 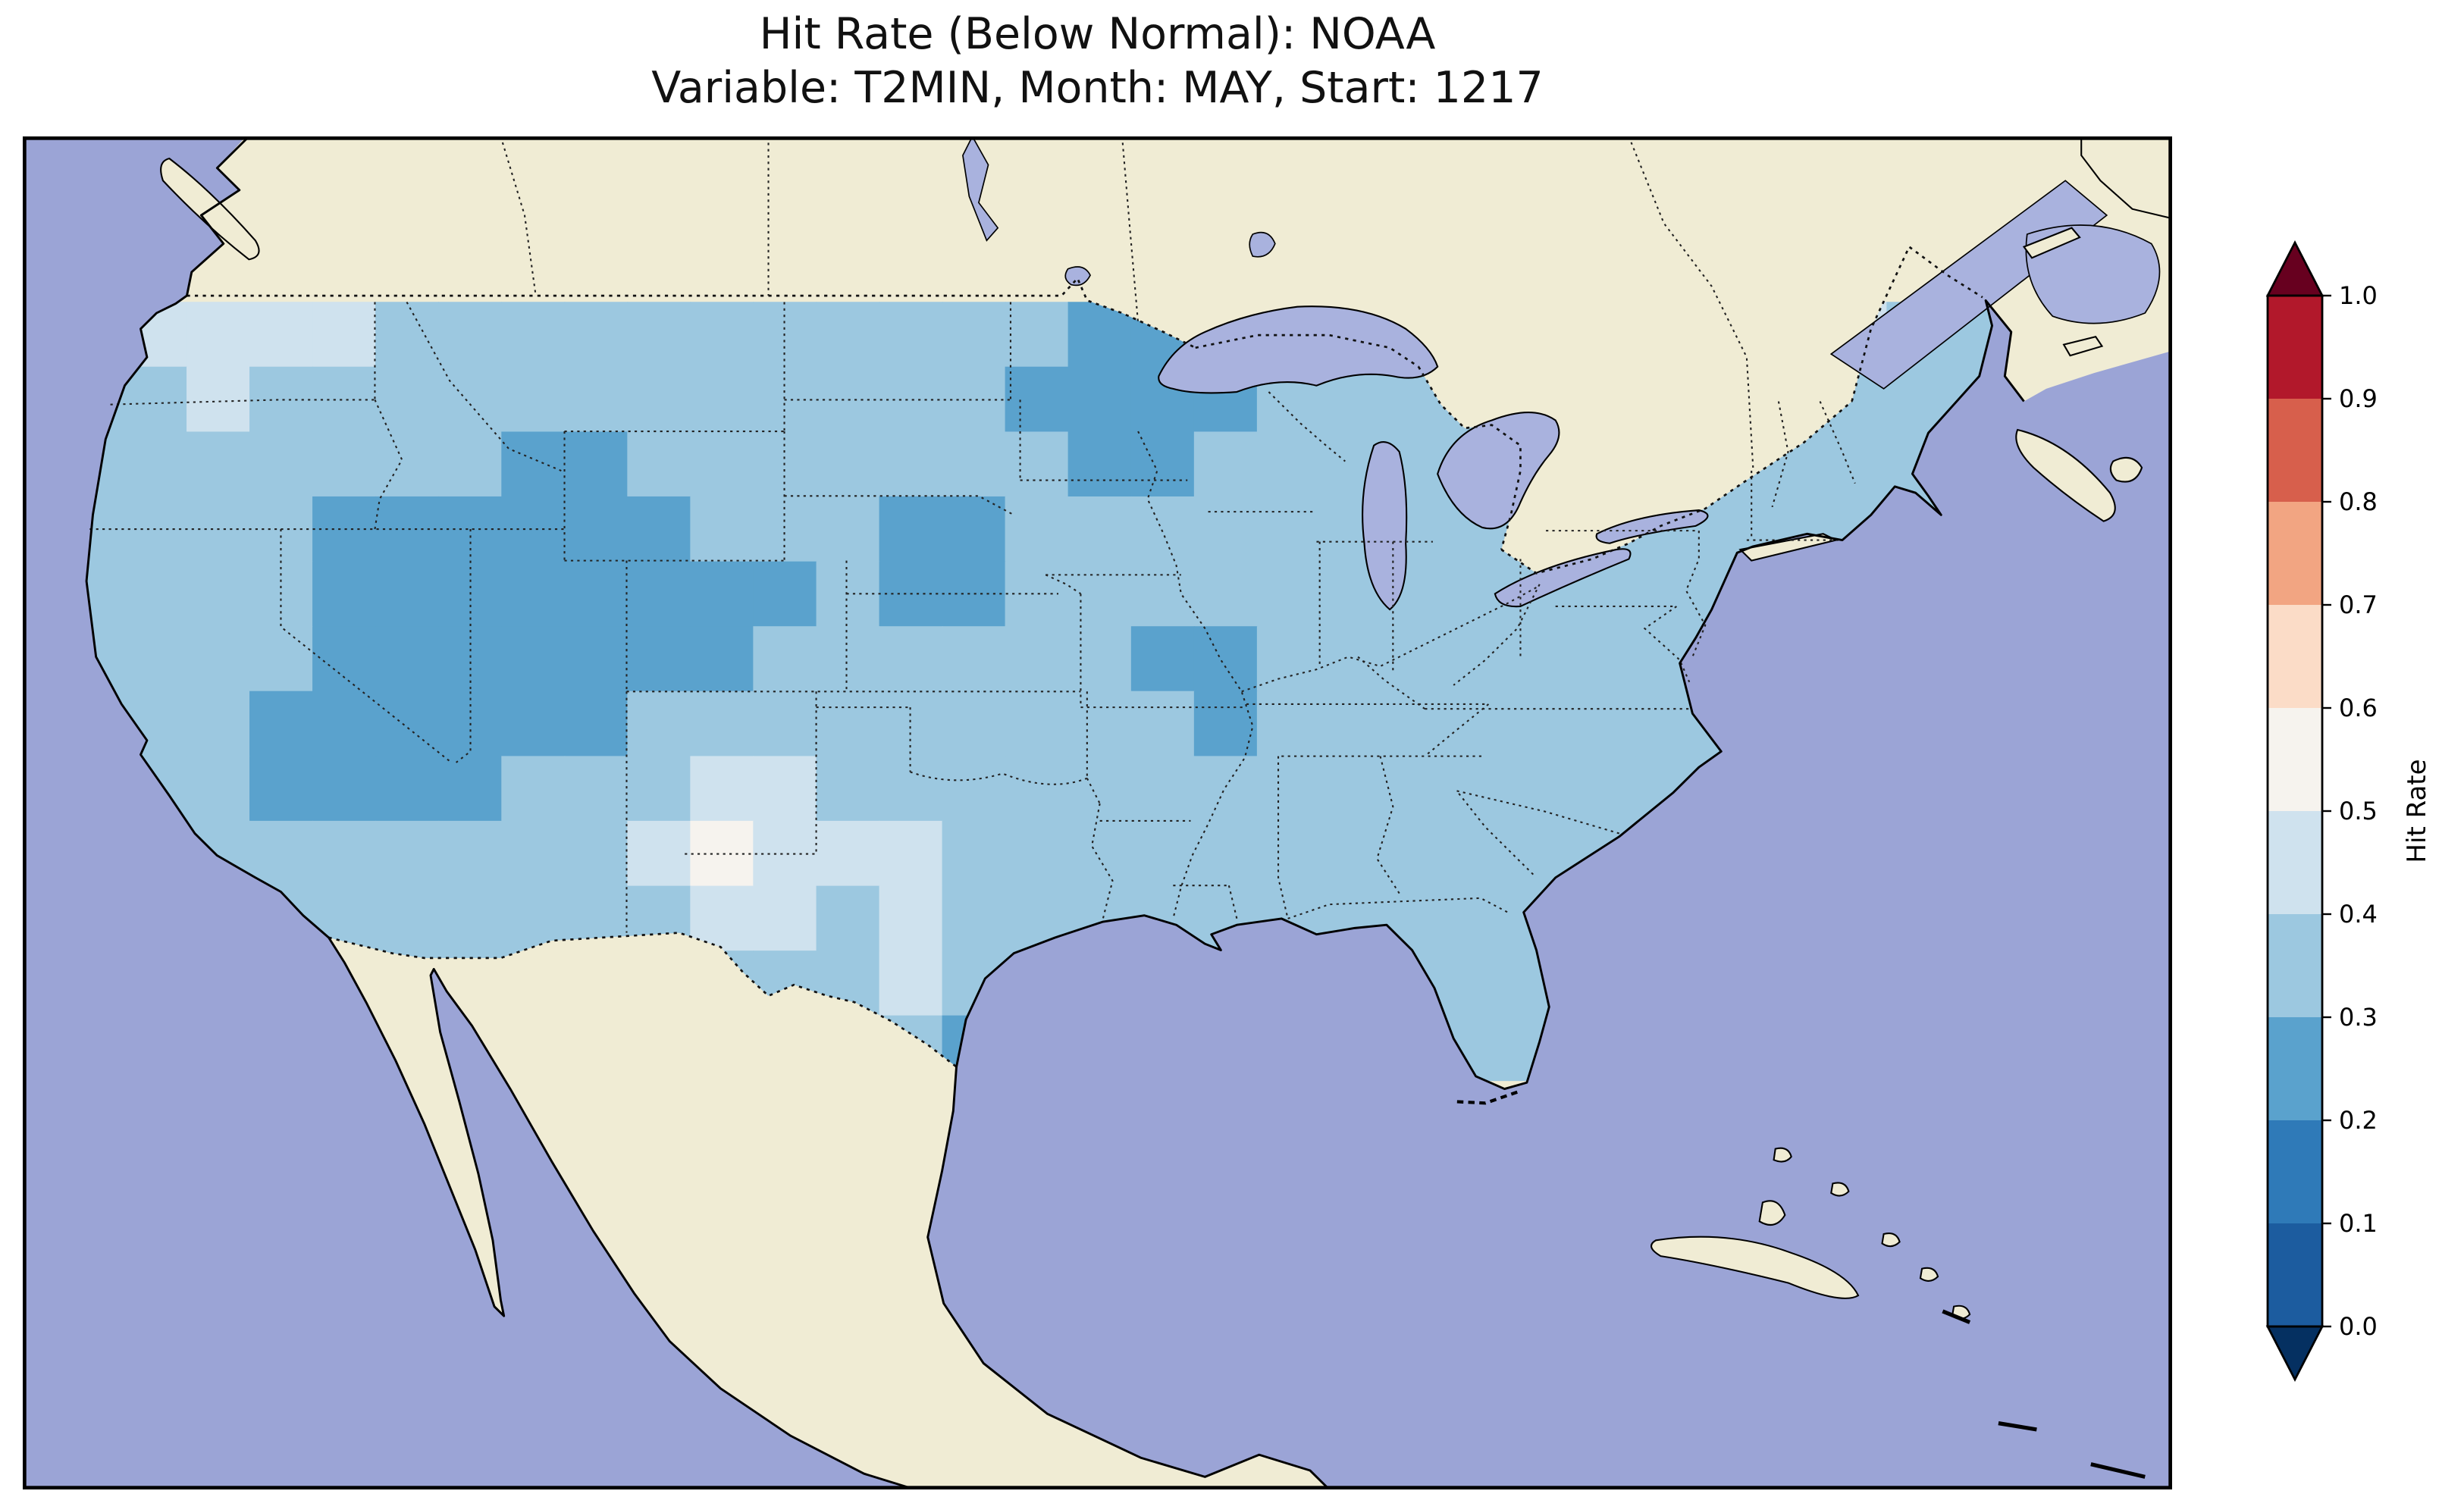 I want to click on gulf-of-st-lawrence, so click(x=2093, y=274).